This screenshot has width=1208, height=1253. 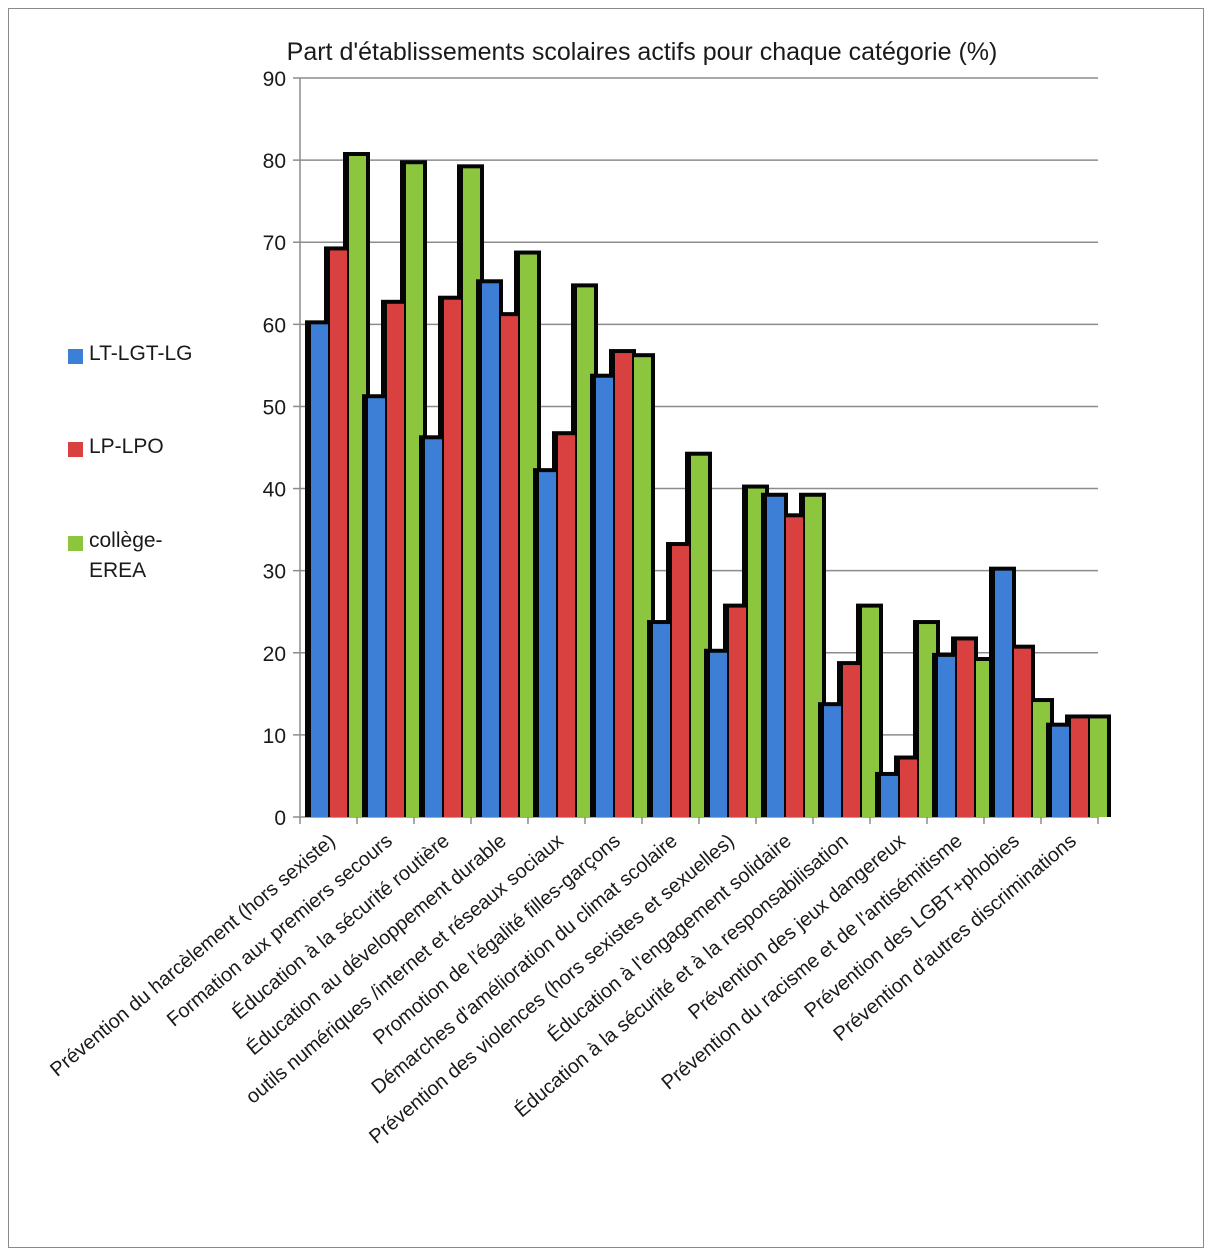 What do you see at coordinates (274, 325) in the screenshot?
I see `y-tick-label: 60` at bounding box center [274, 325].